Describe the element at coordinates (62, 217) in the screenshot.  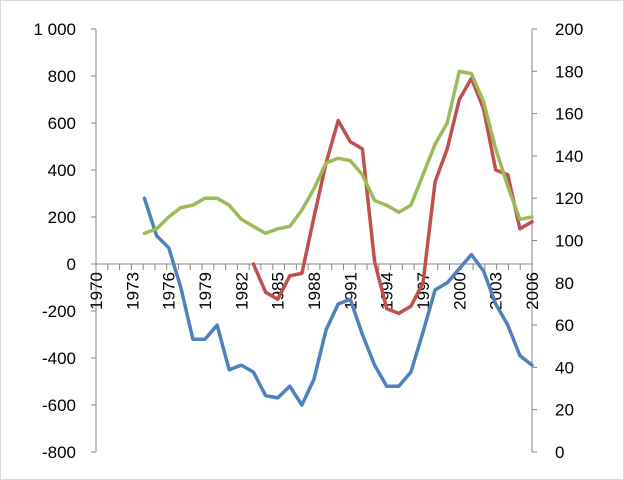
I see `left-axis-tick-label: 200` at that location.